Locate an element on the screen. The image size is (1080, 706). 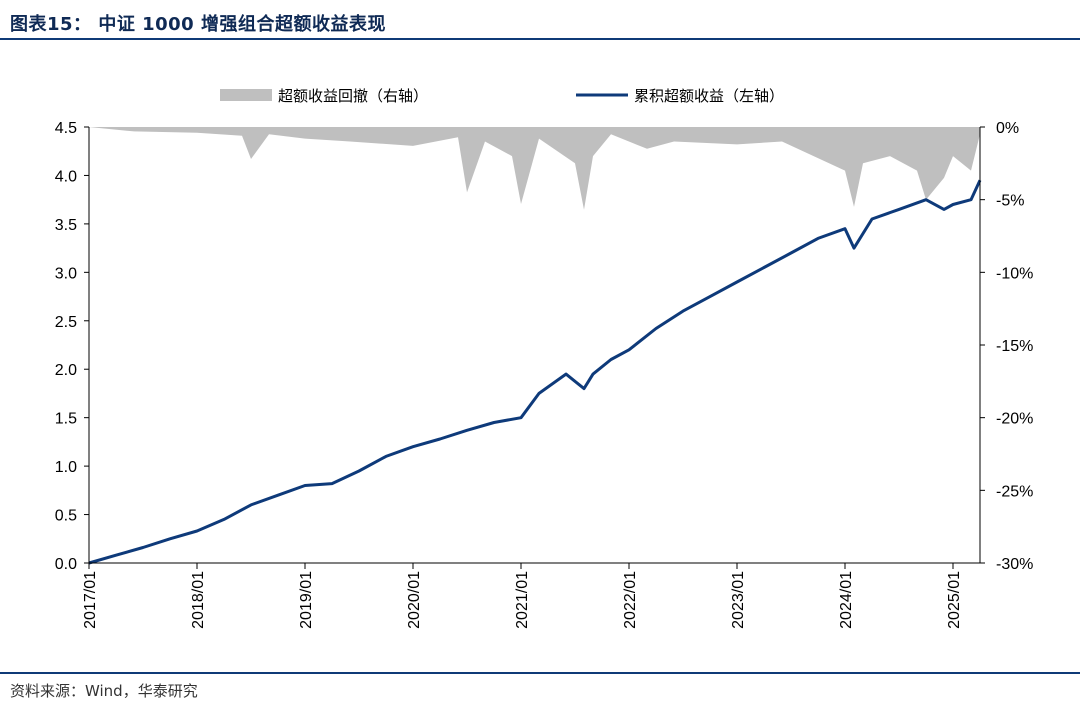
x-tick-label: 2018/01 is located at coordinates (198, 600).